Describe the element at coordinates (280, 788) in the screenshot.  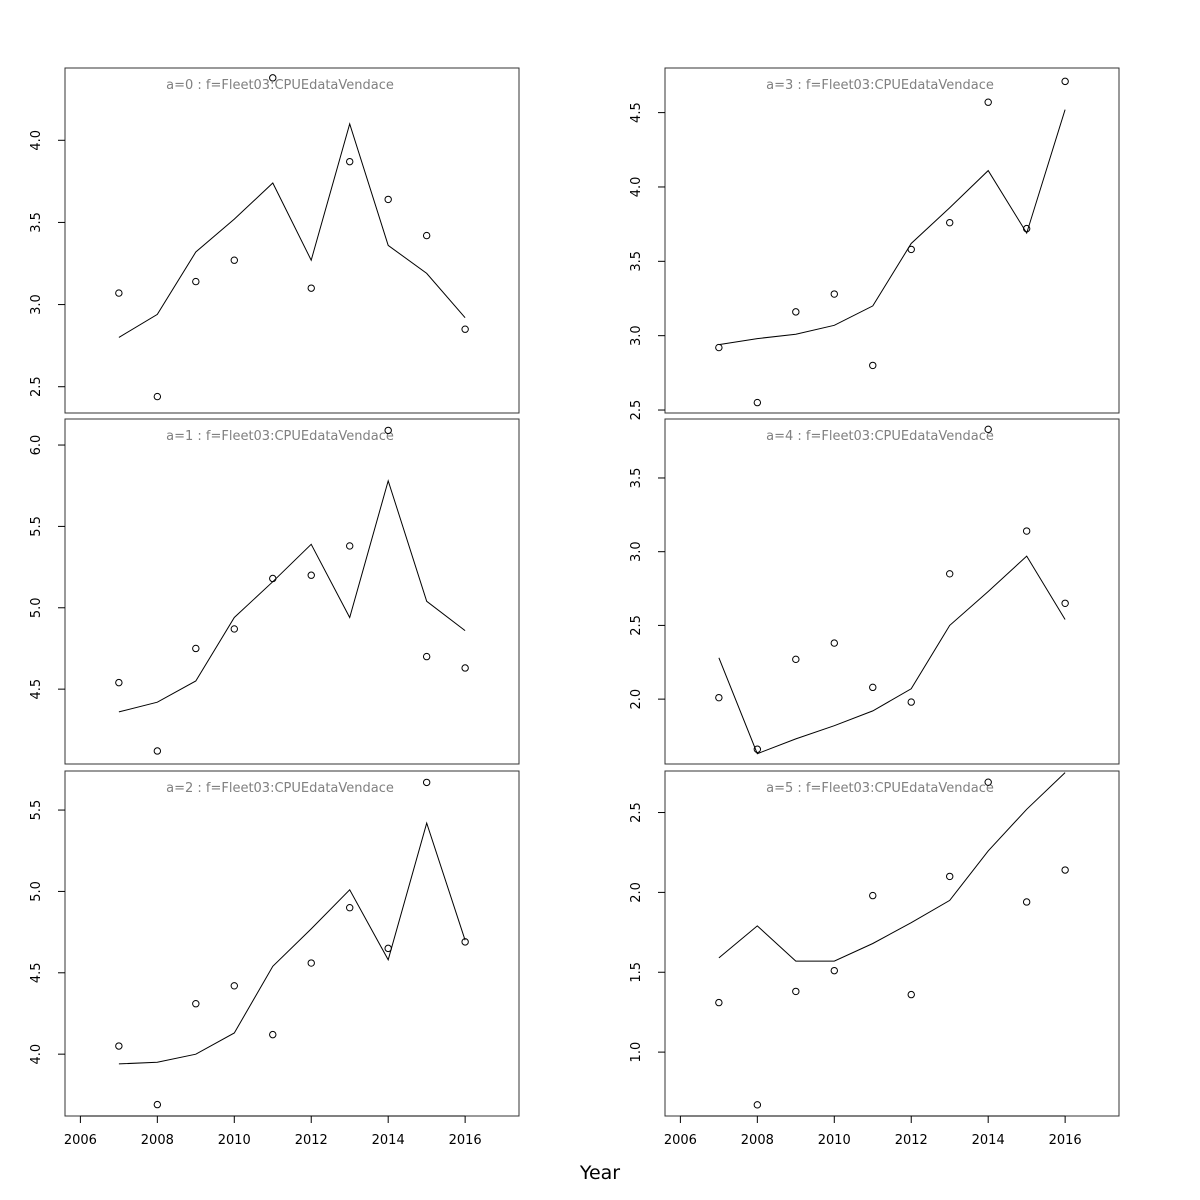
I see `panel-title: a=2 : f=Fleet03:CPUEdataVendace` at that location.